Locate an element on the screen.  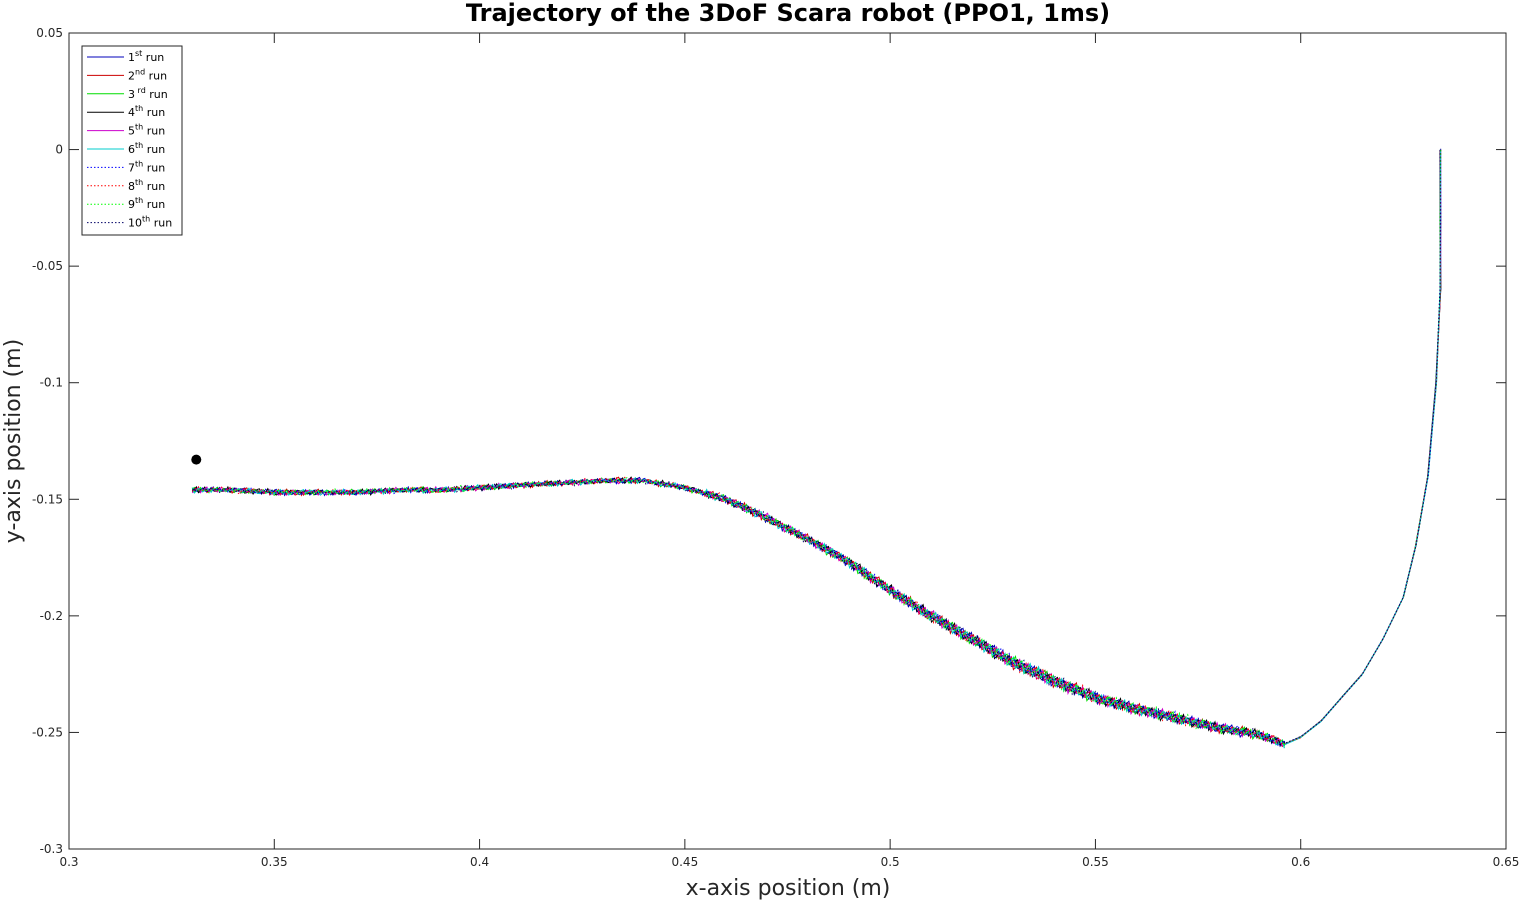
legend-label-sup: st is located at coordinates (138, 53).